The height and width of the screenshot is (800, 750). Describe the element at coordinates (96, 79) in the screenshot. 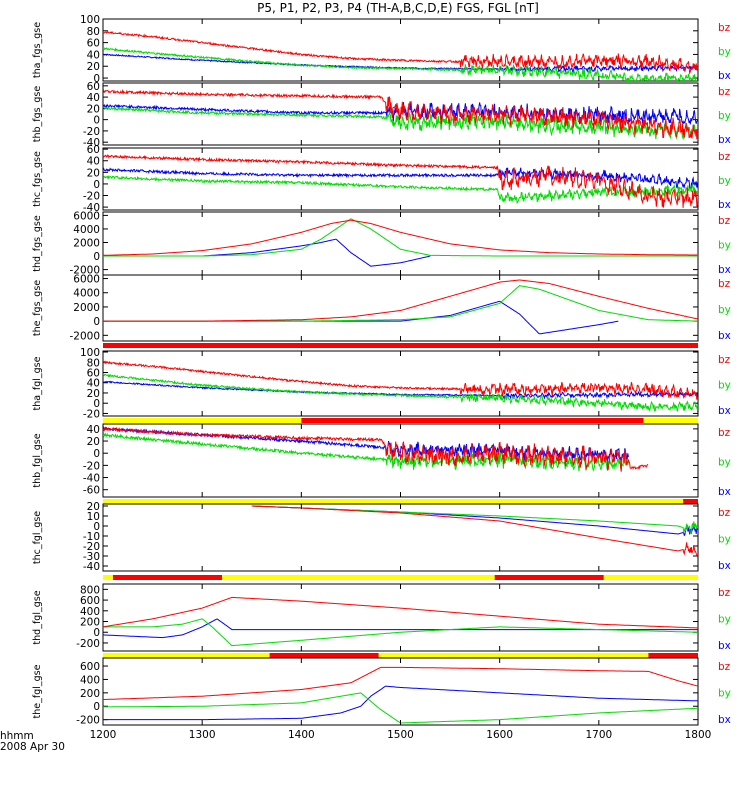

I see `y-tick-label: 0` at that location.